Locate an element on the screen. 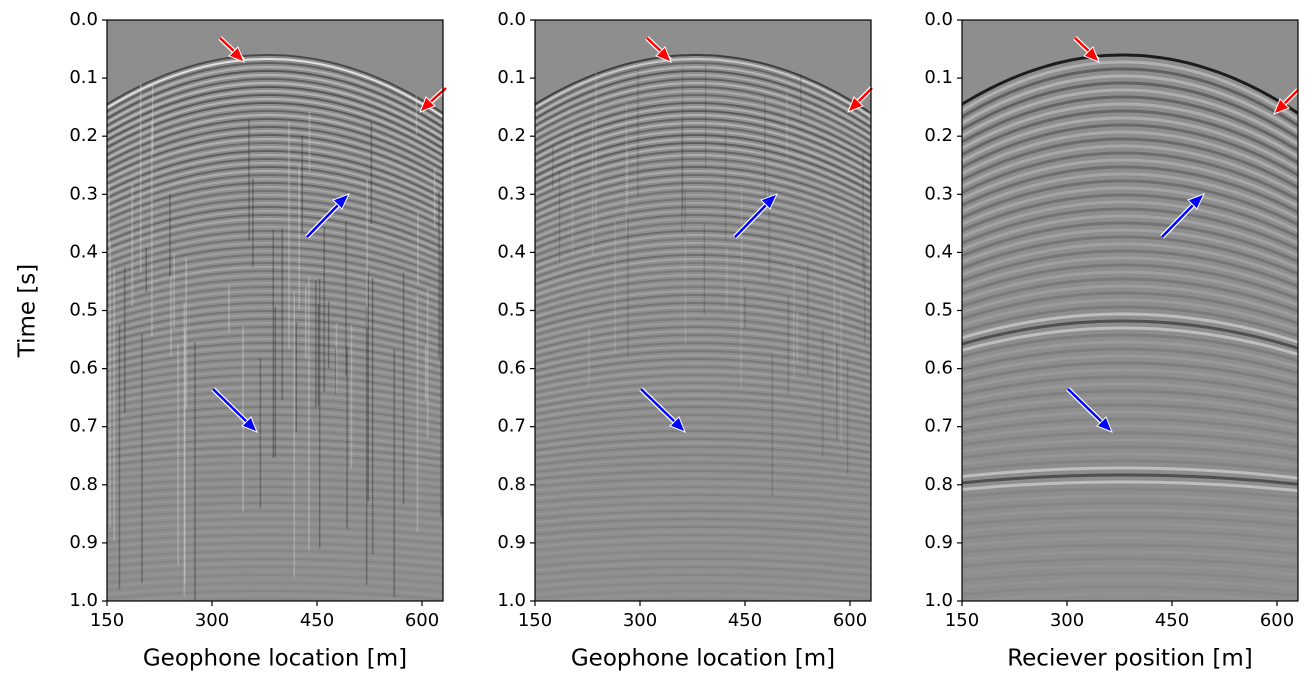 Image resolution: width=1312 pixels, height=676 pixels. quiet-zone is located at coordinates (275, 66).